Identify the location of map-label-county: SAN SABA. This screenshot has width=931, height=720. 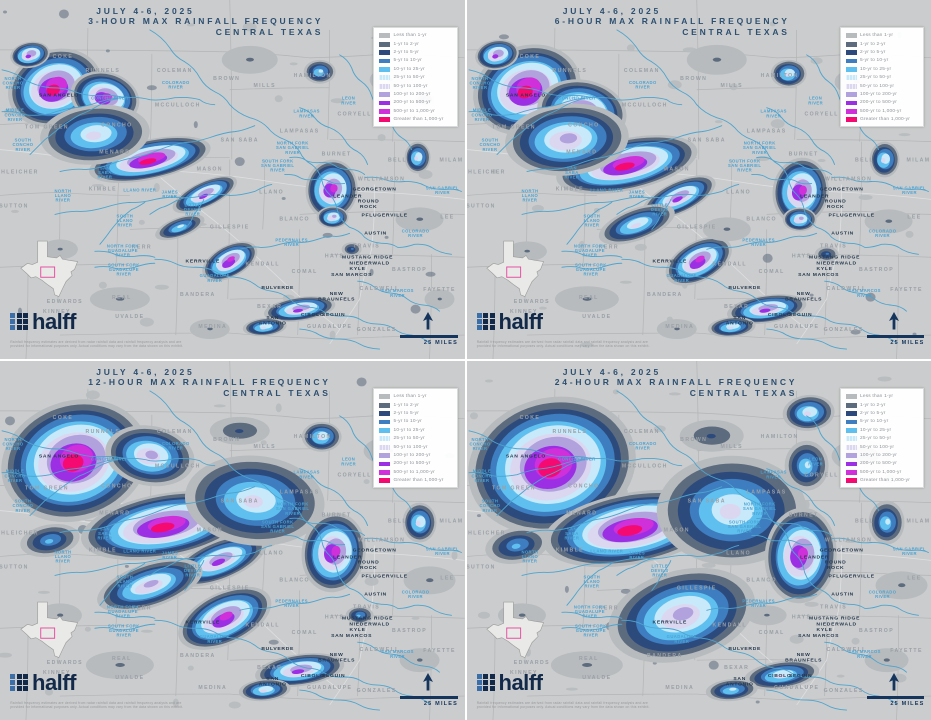
(706, 502).